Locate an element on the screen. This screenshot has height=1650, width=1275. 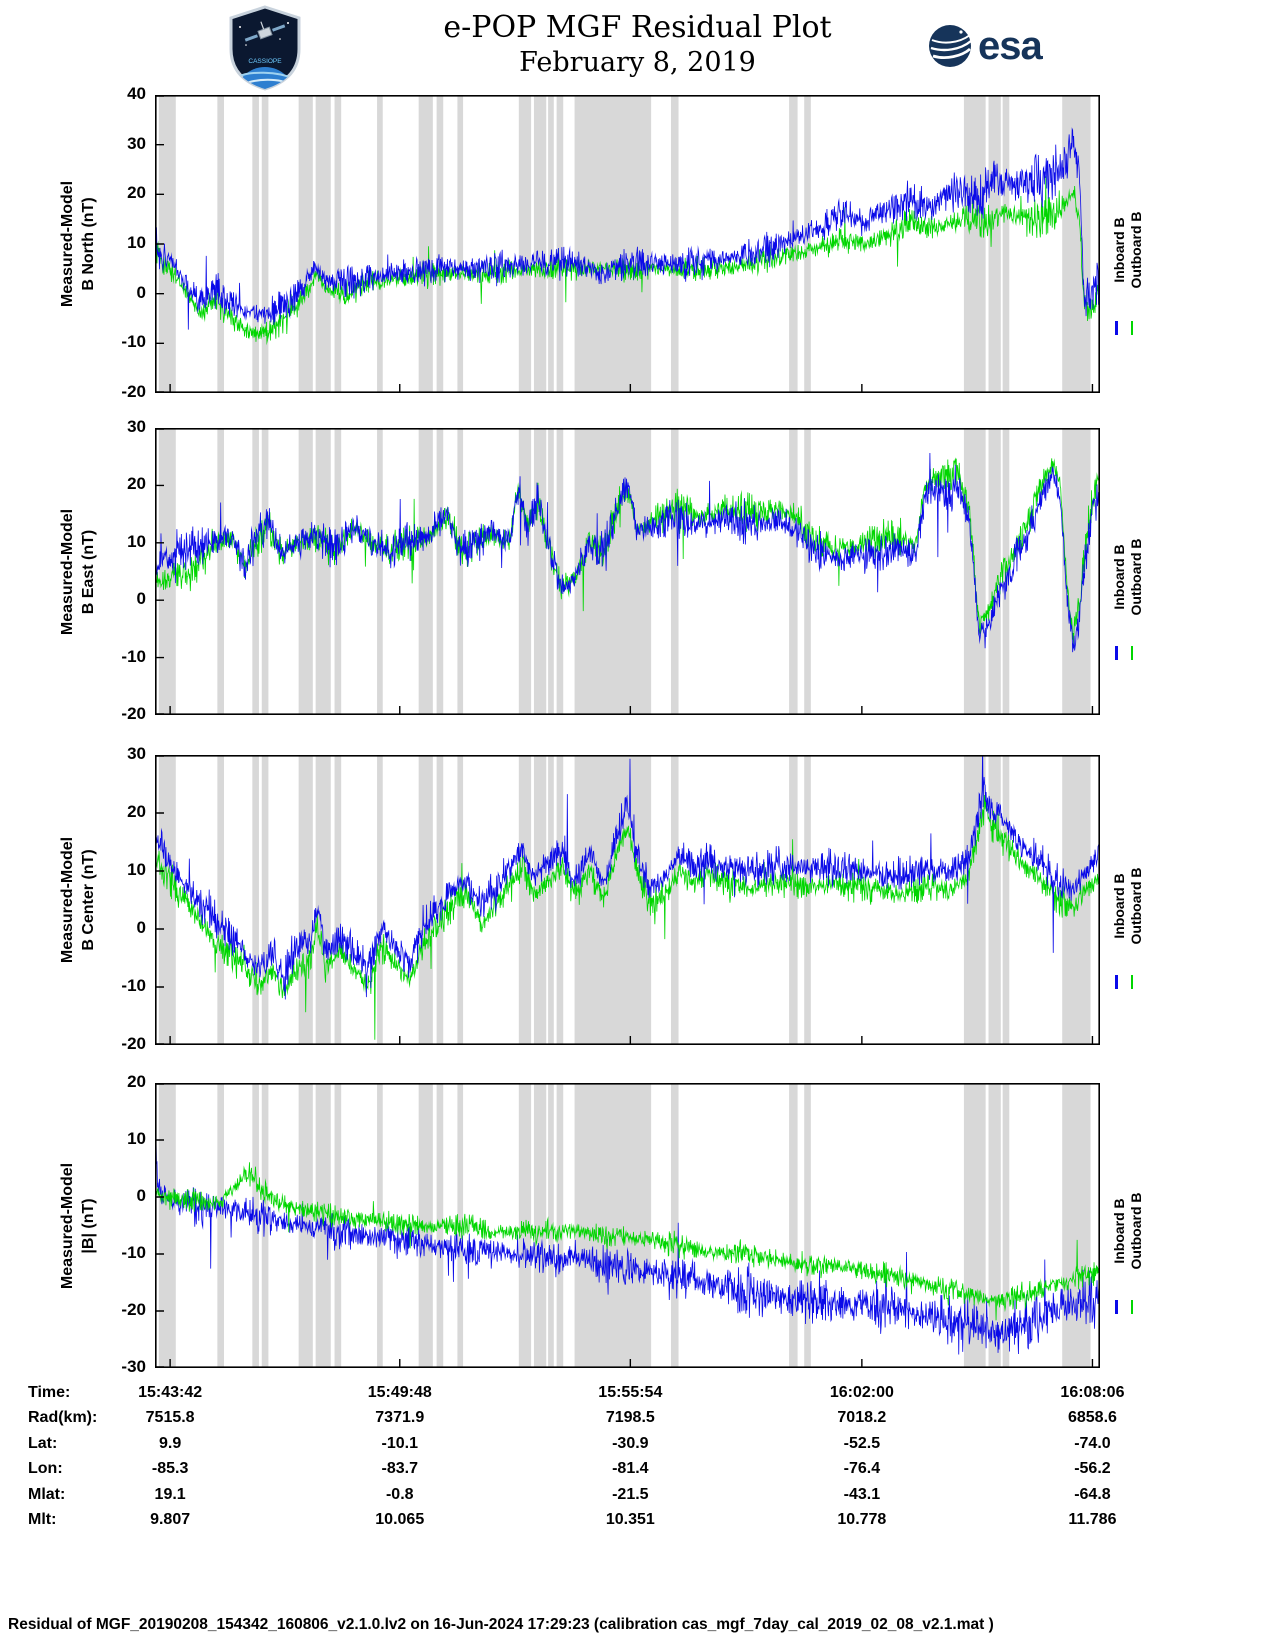
table-cell: -10.1 is located at coordinates (399, 1443).